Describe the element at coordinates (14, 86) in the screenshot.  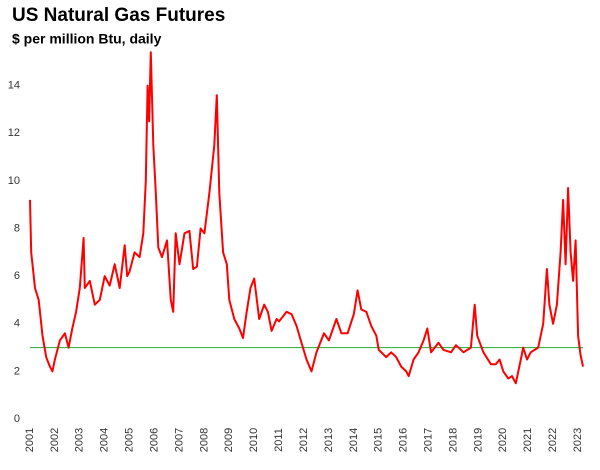
I see `y-tick-label: 14` at that location.